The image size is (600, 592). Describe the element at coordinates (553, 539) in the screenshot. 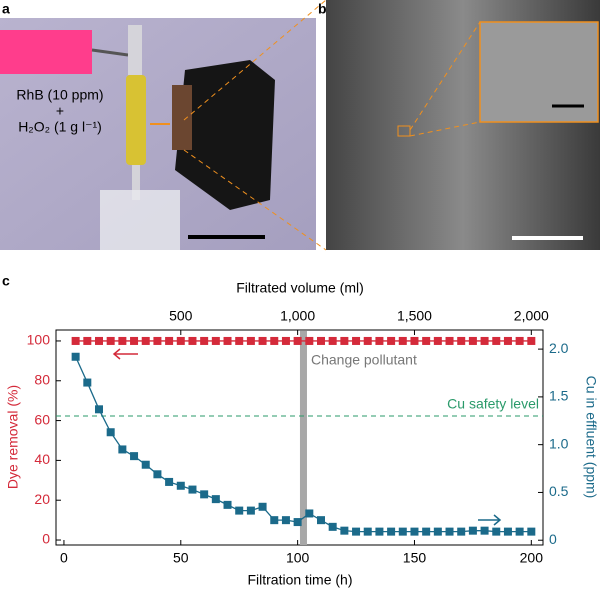

I see `y2-tick-label: 0` at that location.